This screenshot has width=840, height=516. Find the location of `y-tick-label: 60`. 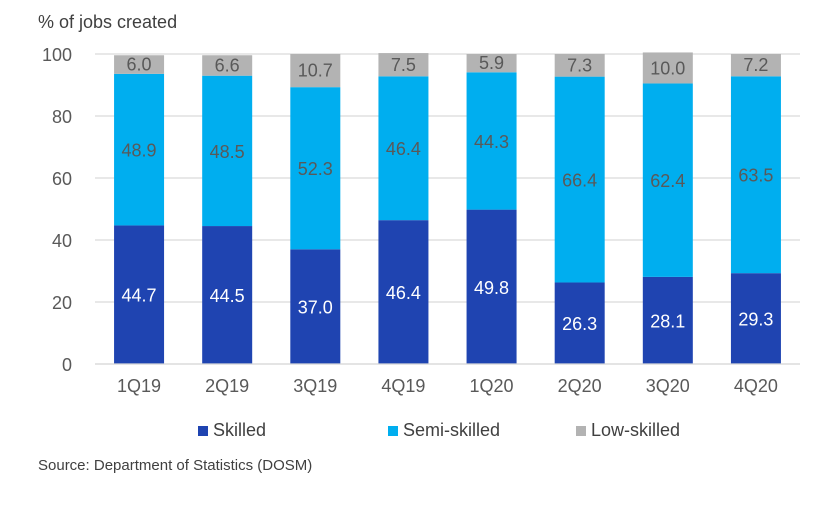

y-tick-label: 60 is located at coordinates (62, 179).